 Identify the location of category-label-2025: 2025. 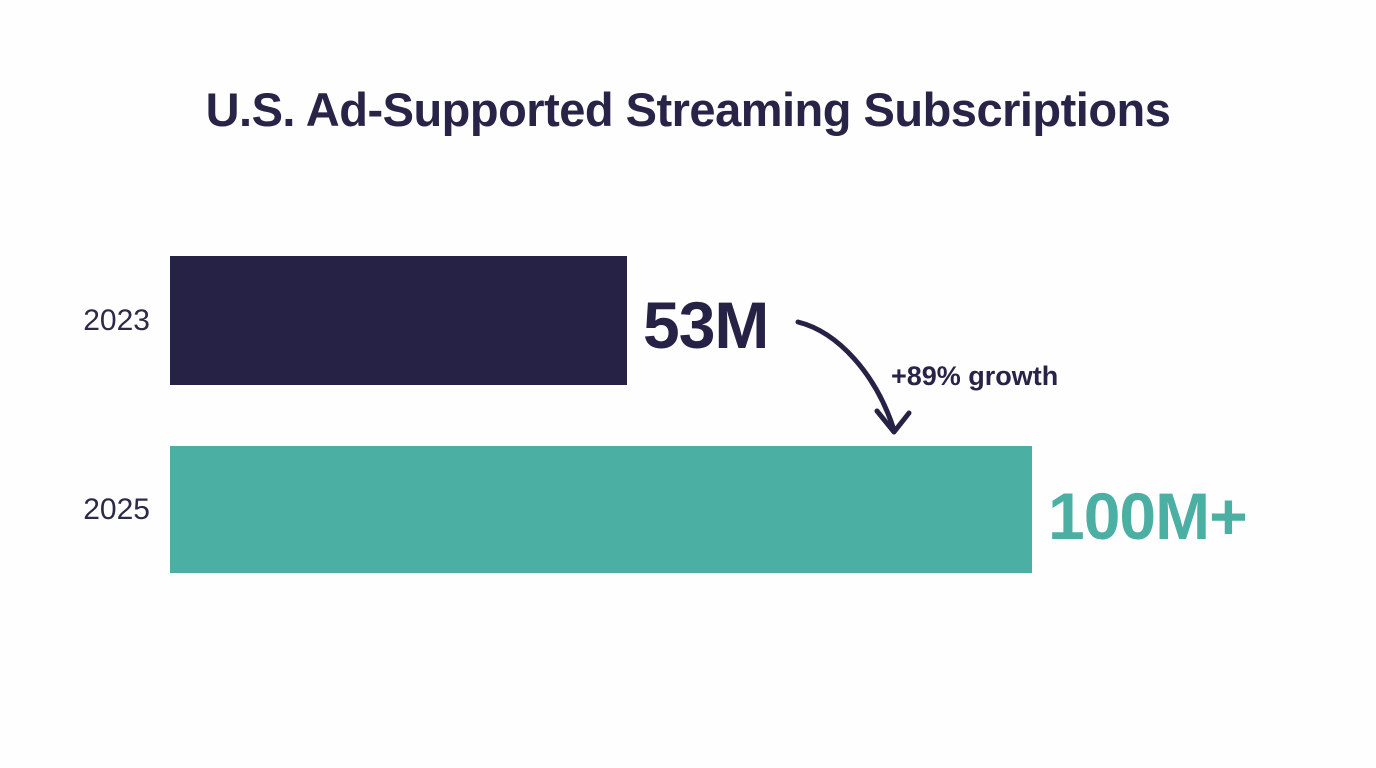
(116, 509).